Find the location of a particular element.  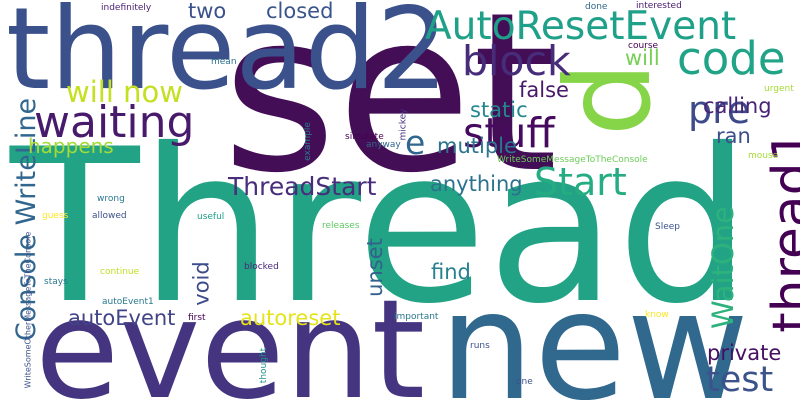

word-releases: releases is located at coordinates (341, 226).